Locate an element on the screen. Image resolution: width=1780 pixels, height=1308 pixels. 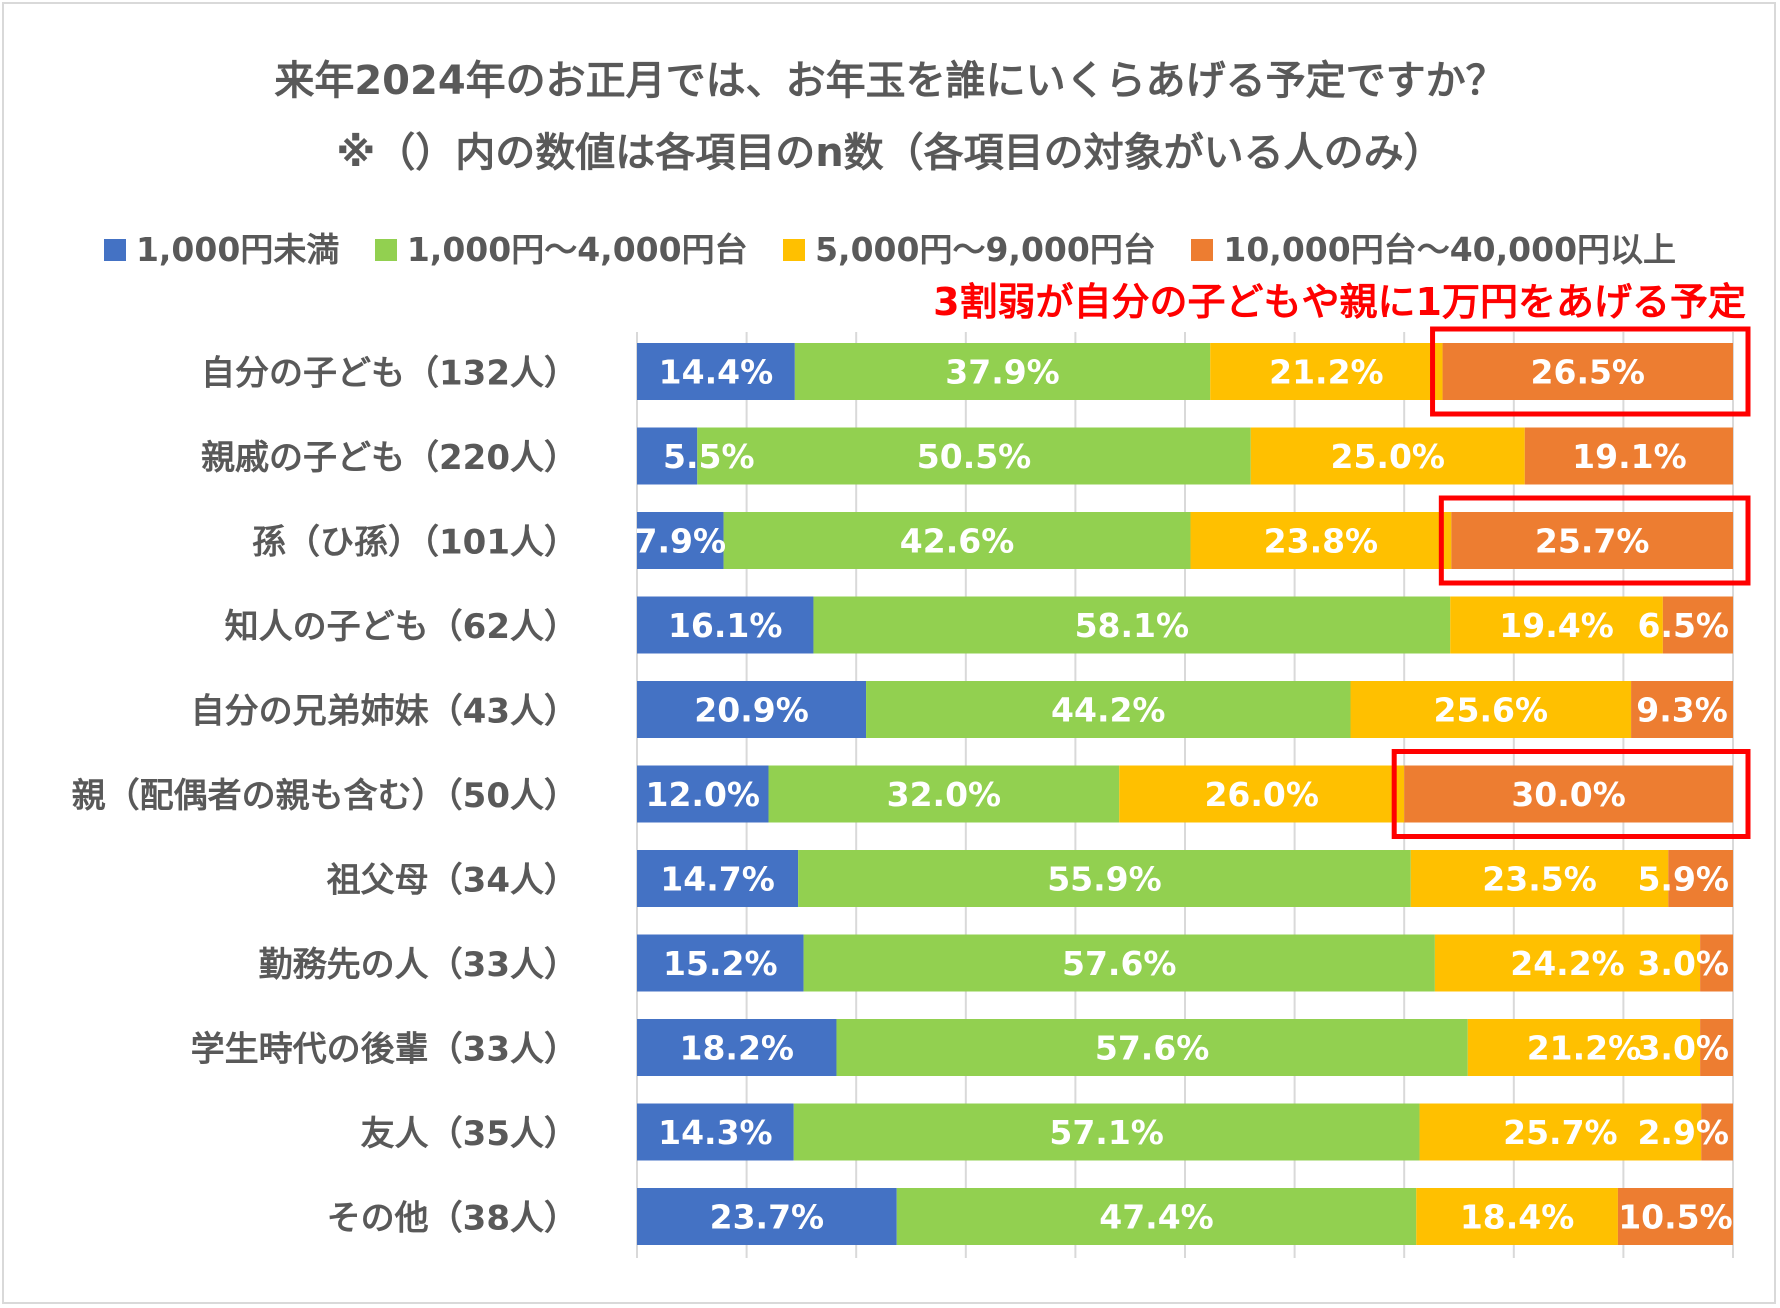
legend-item: 1,000円～4,000円台 is located at coordinates (561, 247).